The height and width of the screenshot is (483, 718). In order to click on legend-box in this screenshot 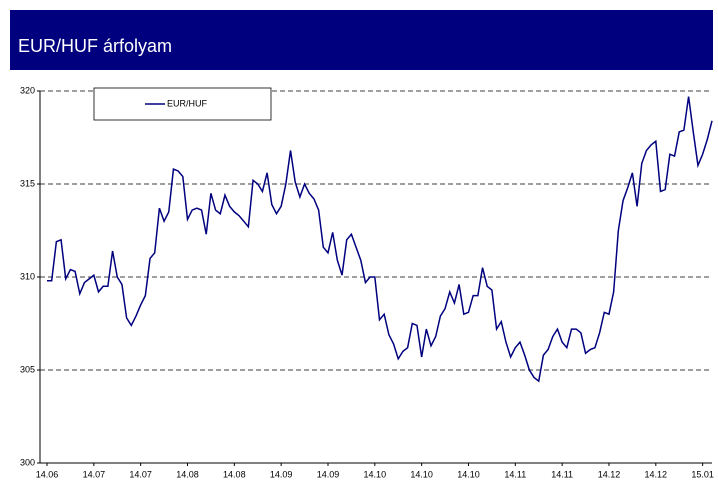, I will do `click(182, 104)`.